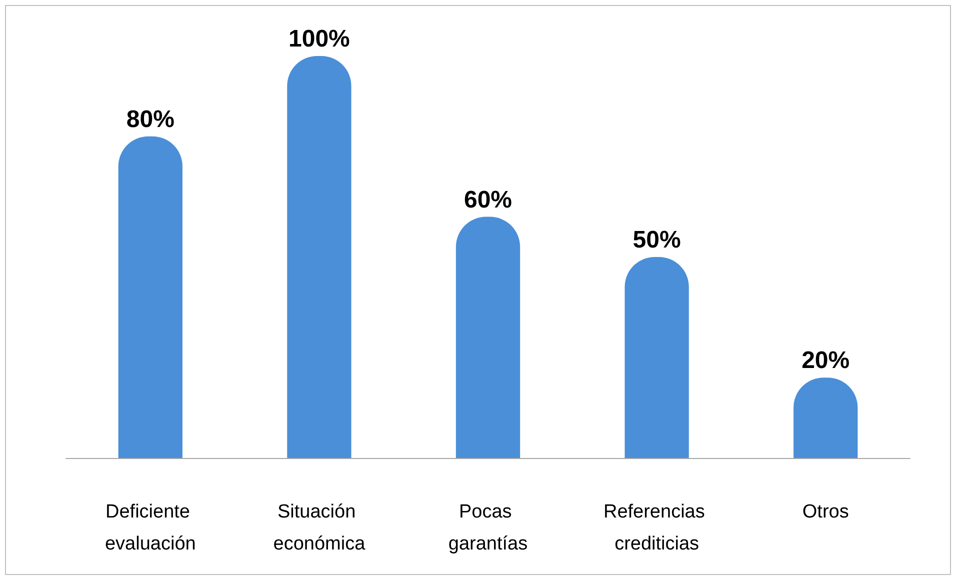 The width and height of the screenshot is (958, 581). Describe the element at coordinates (150, 119) in the screenshot. I see `data-label: 80%` at that location.